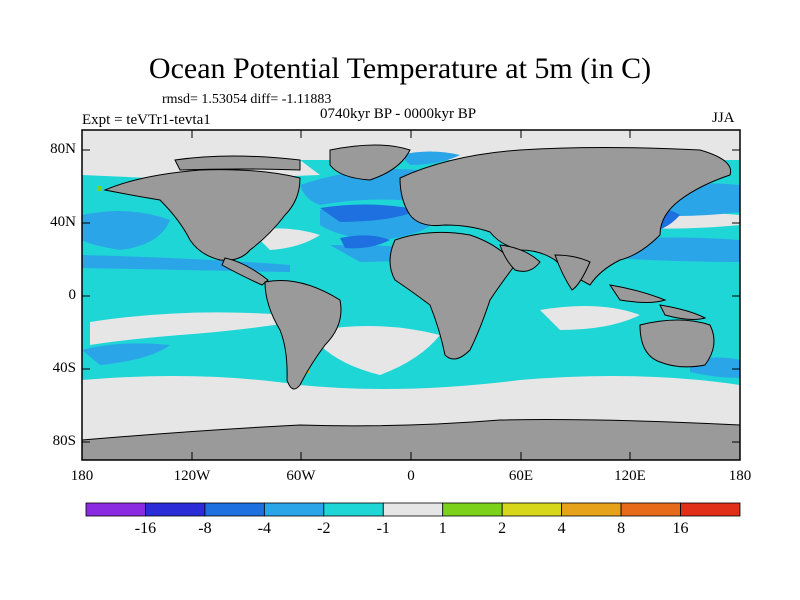  I want to click on colorbar-label: -16, so click(145, 528).